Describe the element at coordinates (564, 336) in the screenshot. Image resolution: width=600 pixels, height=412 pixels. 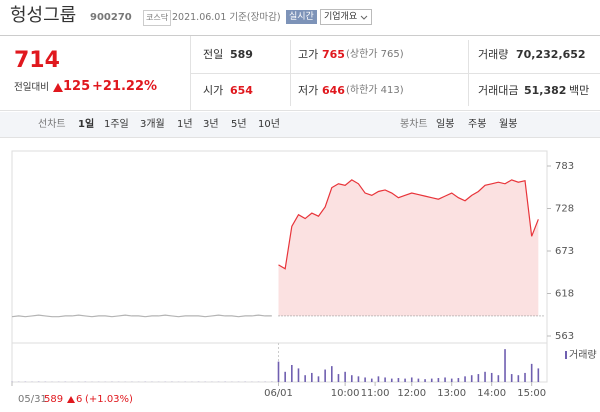
I see `y-tick-label: 563` at that location.